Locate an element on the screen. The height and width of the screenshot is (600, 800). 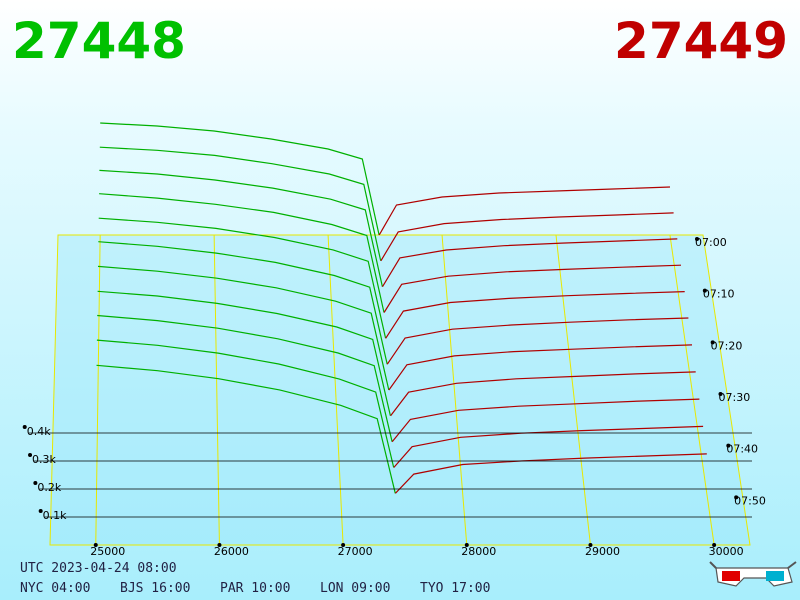
time-tick-label: 07:00 is located at coordinates (711, 242).